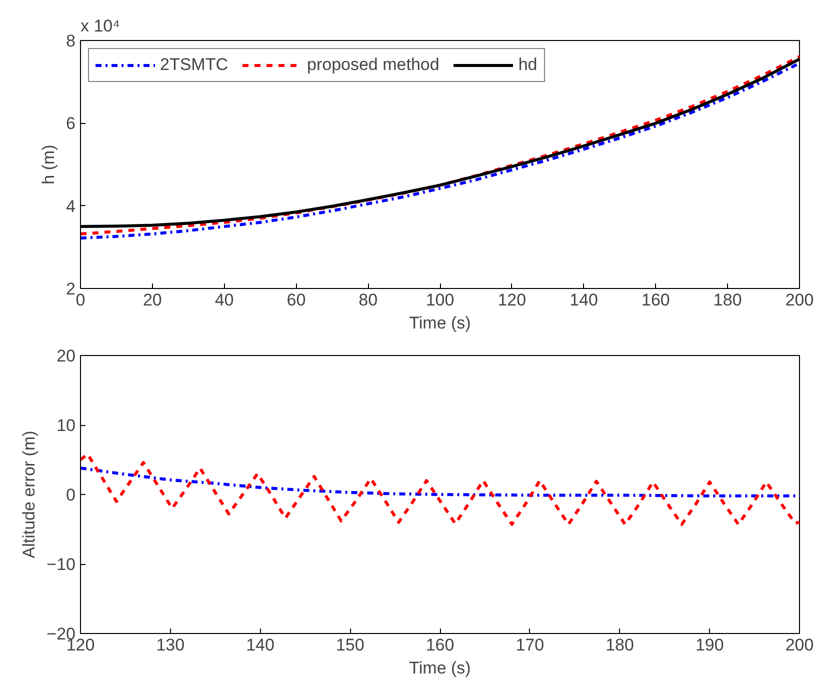  I want to click on x-tick-label: 150, so click(350, 645).